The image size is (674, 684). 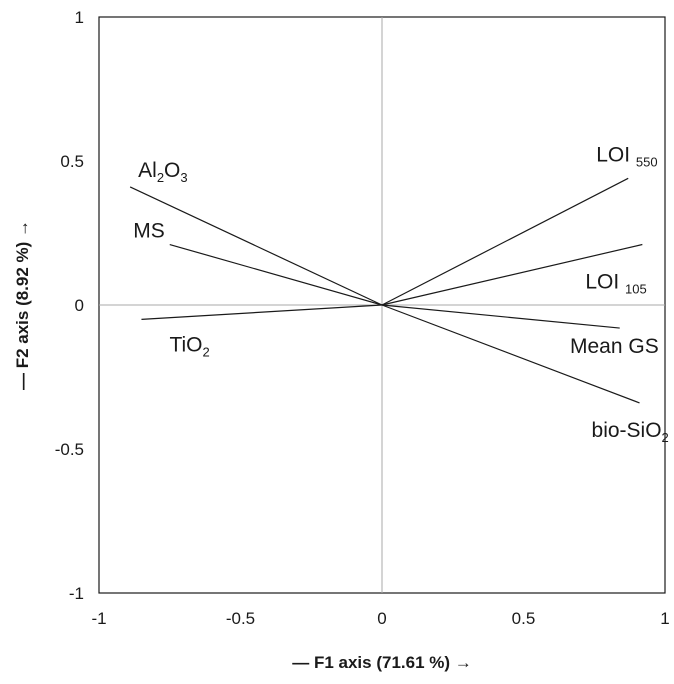 What do you see at coordinates (664, 618) in the screenshot?
I see `x-tick-label: 1` at bounding box center [664, 618].